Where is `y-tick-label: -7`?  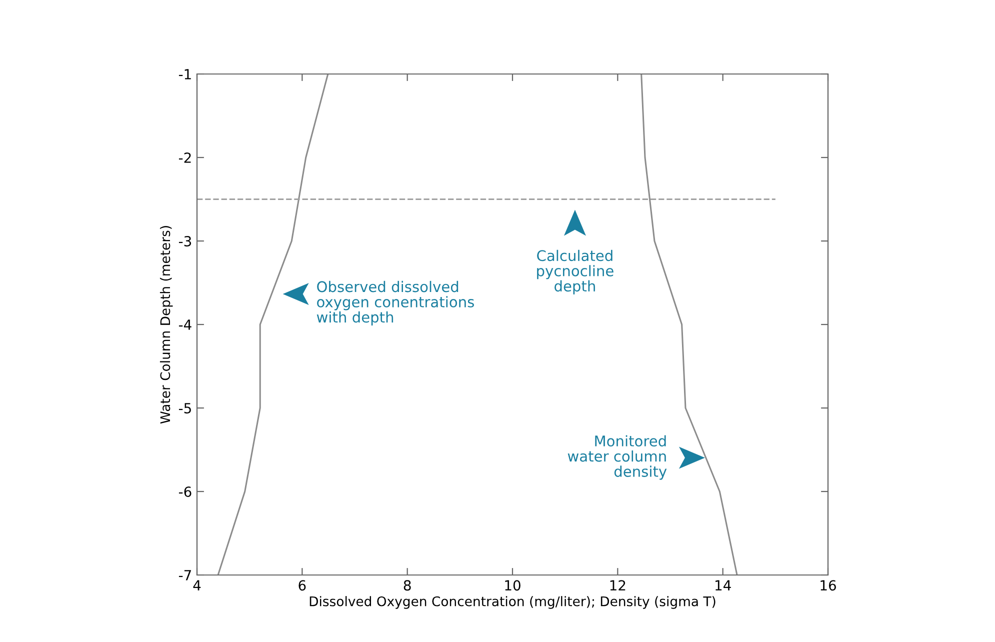
y-tick-label: -7 is located at coordinates (184, 575).